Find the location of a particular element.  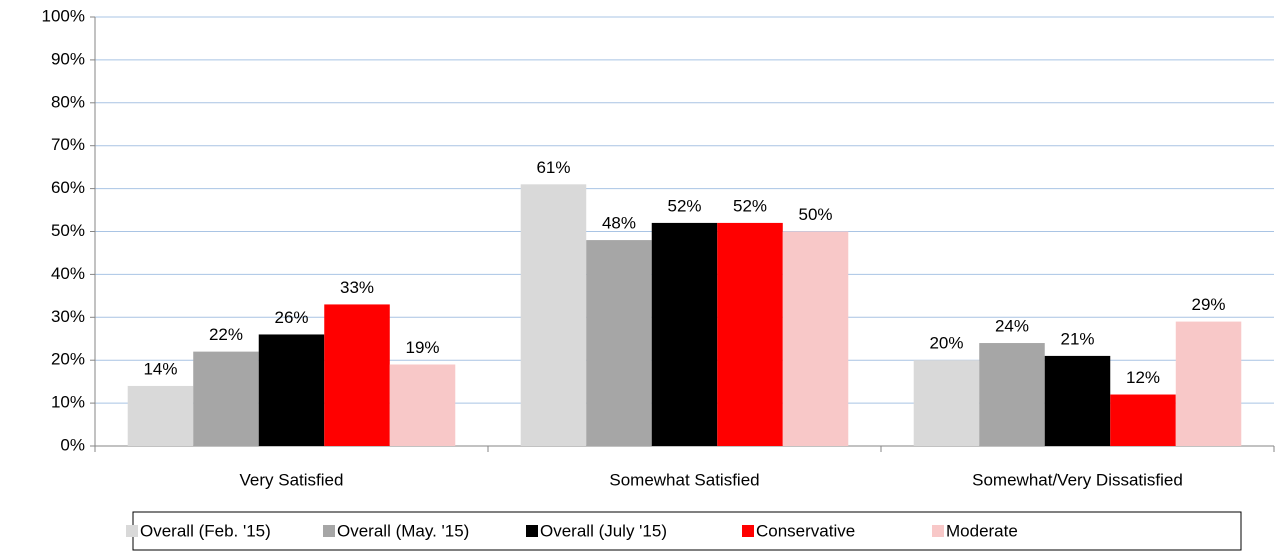

data-label: 22% is located at coordinates (226, 334).